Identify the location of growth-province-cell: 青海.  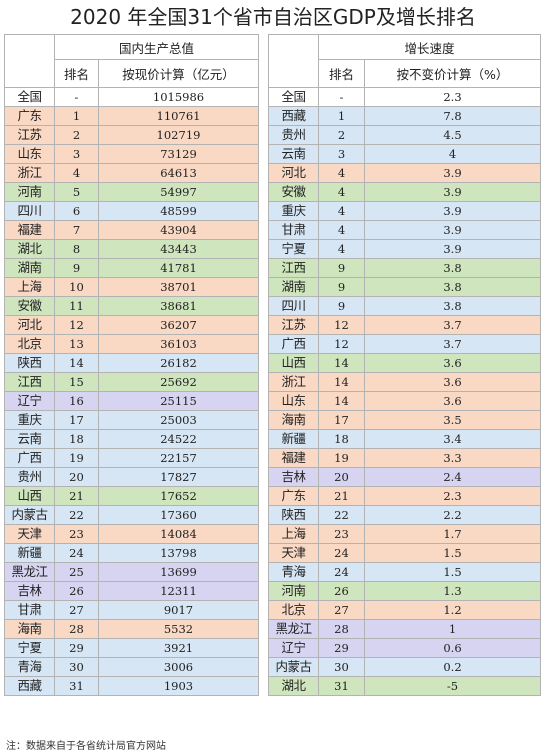
(293, 572).